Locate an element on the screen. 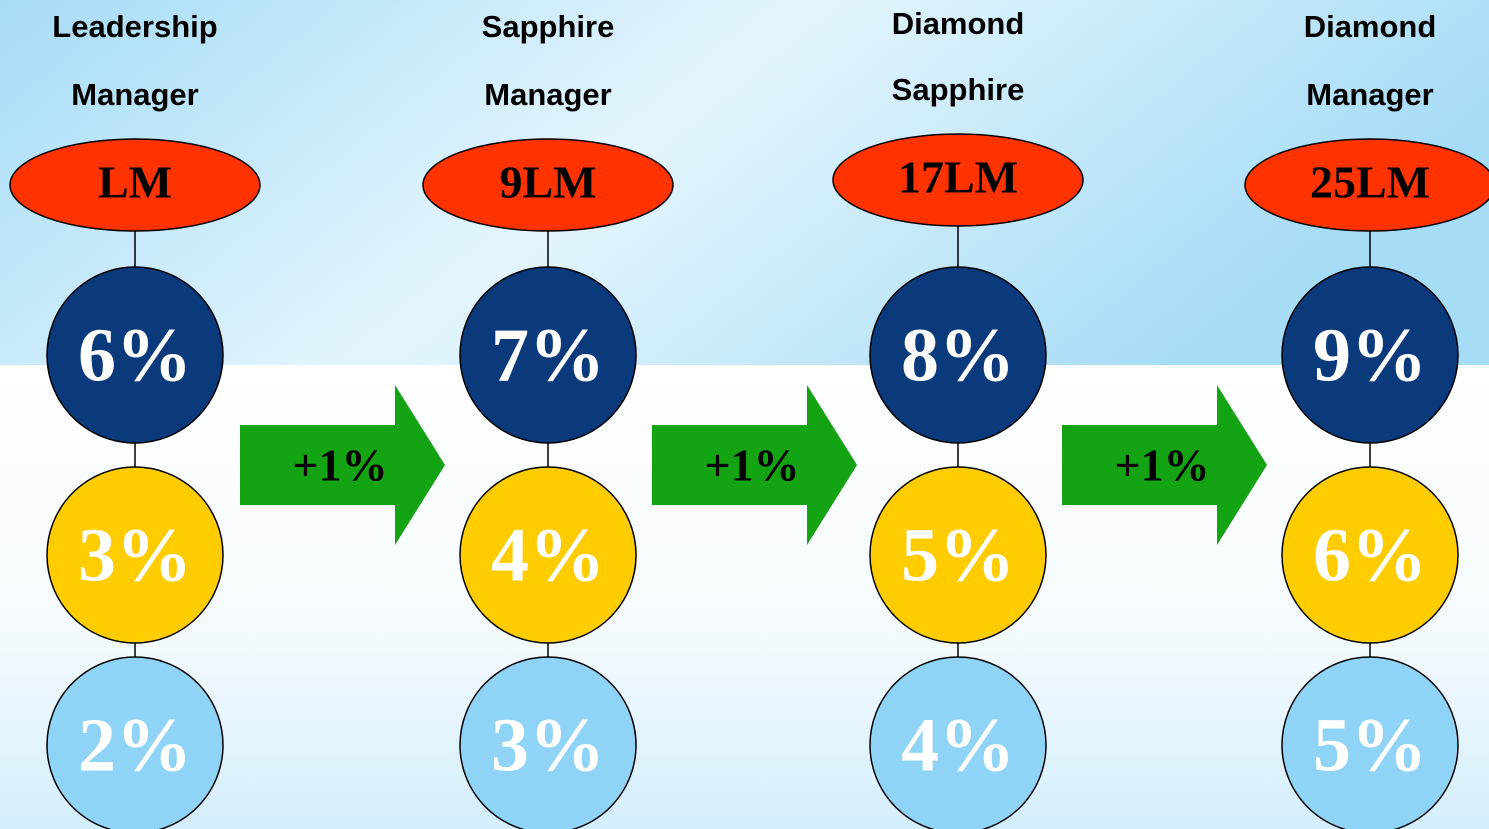  level-label: 2% is located at coordinates (135, 745).